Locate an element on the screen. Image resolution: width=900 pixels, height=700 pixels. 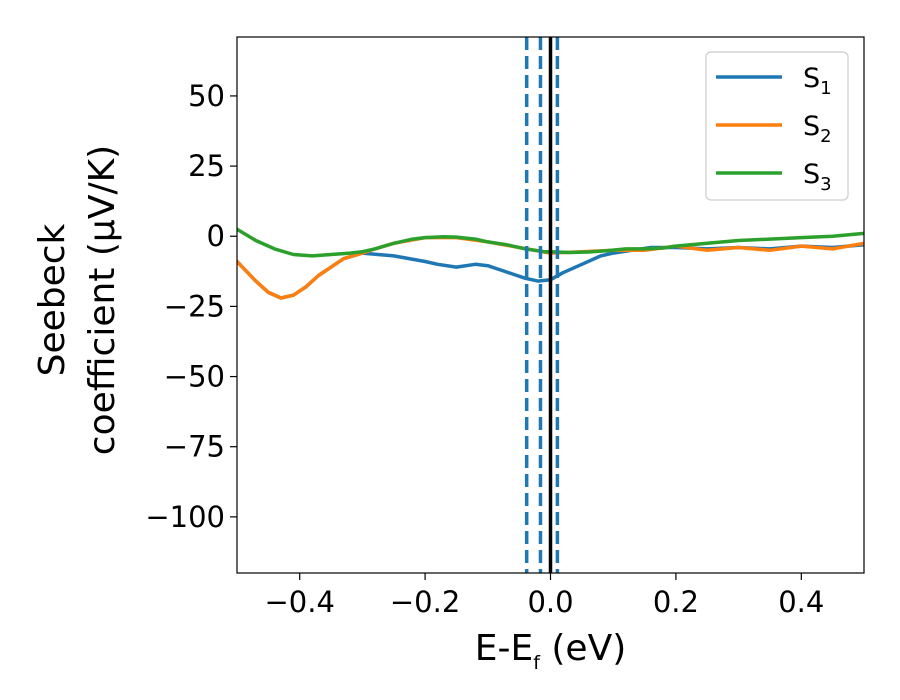
legend-label-s3: S3 is located at coordinates (817, 177).